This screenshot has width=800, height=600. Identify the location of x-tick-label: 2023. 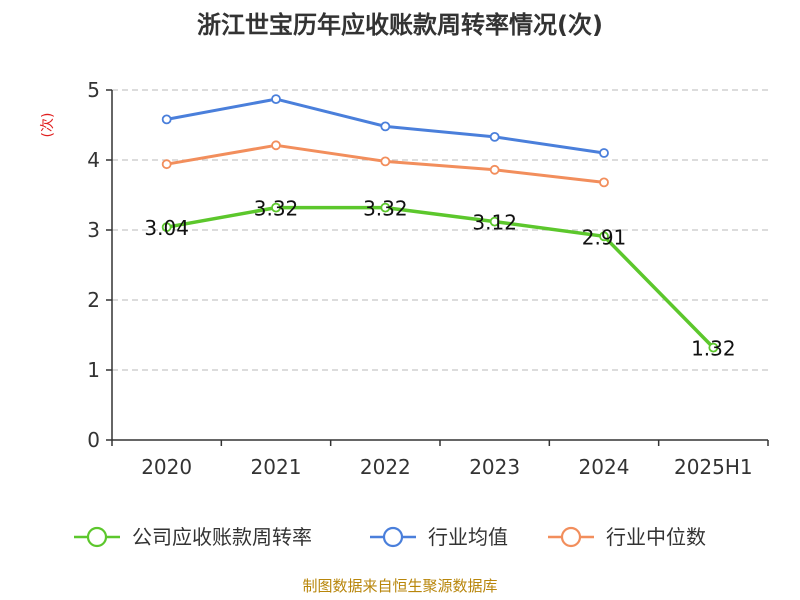
(494, 467).